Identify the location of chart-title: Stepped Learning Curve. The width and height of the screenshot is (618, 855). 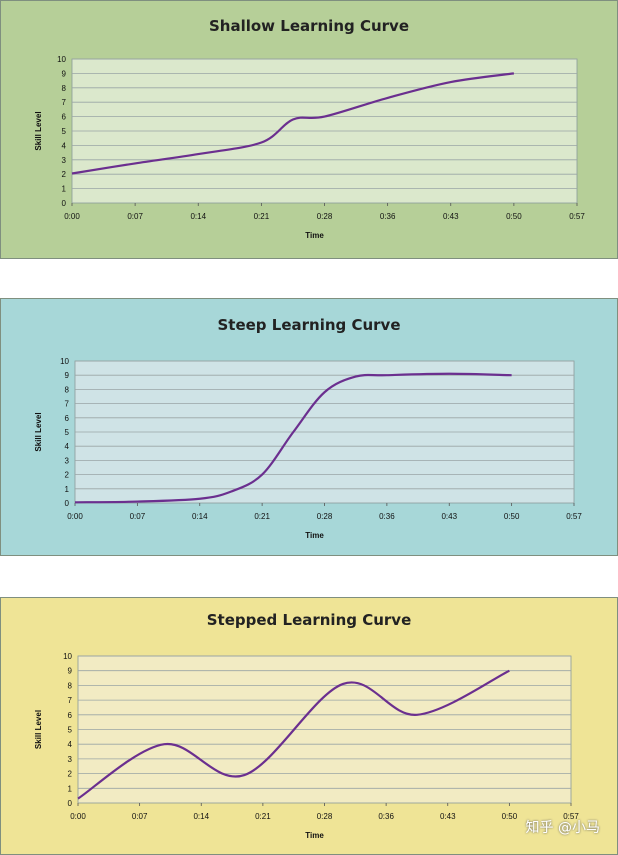
(309, 620).